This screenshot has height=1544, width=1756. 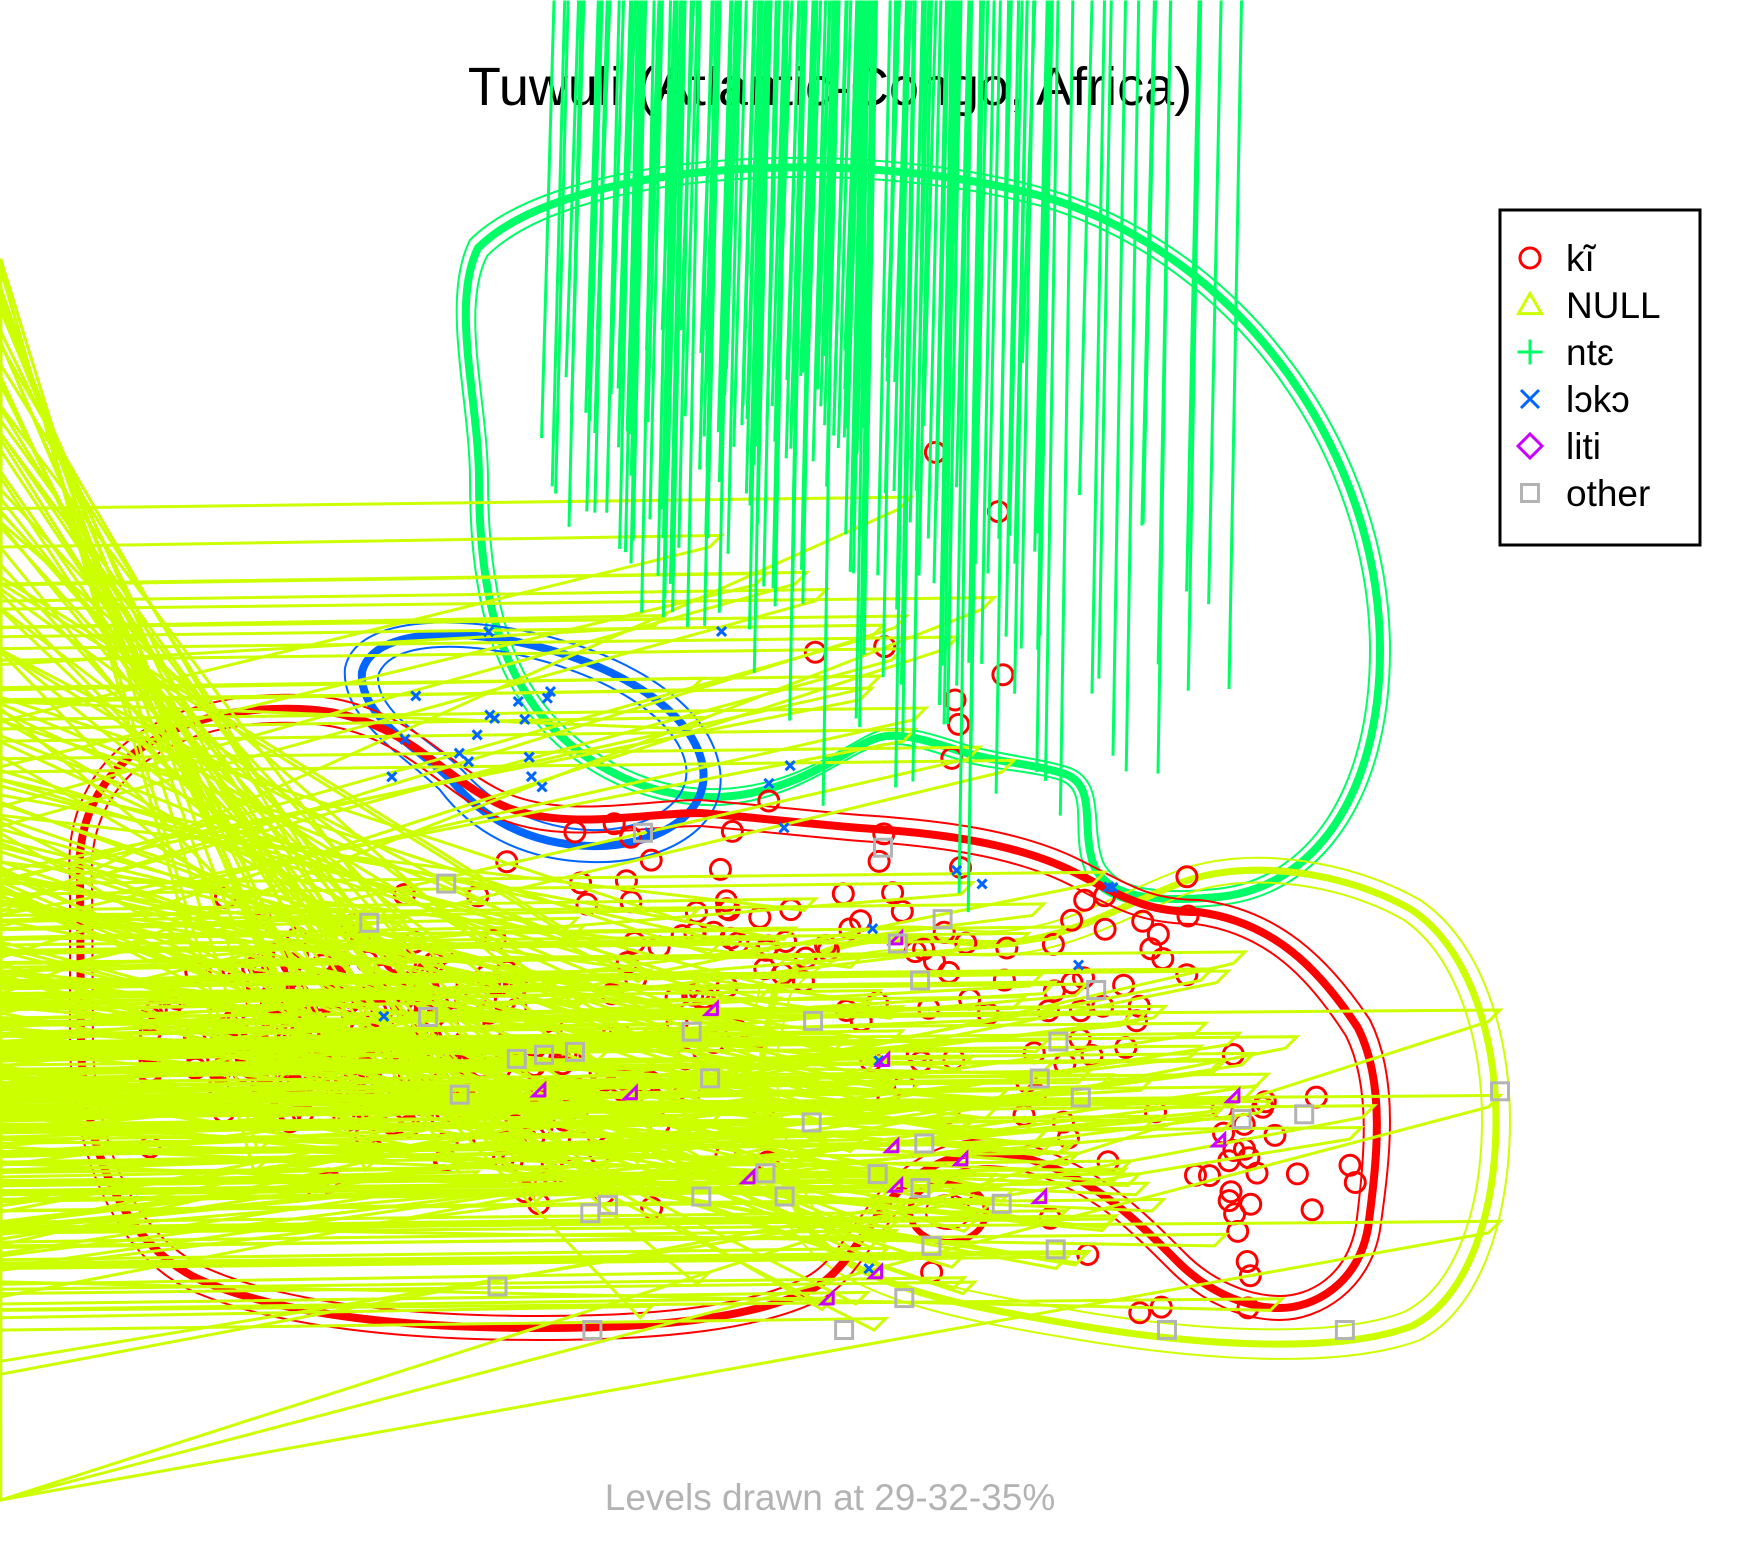 What do you see at coordinates (1588, 376) in the screenshot?
I see `legend-items: kĩ NULL ntɛ lɔkɔ liti other` at bounding box center [1588, 376].